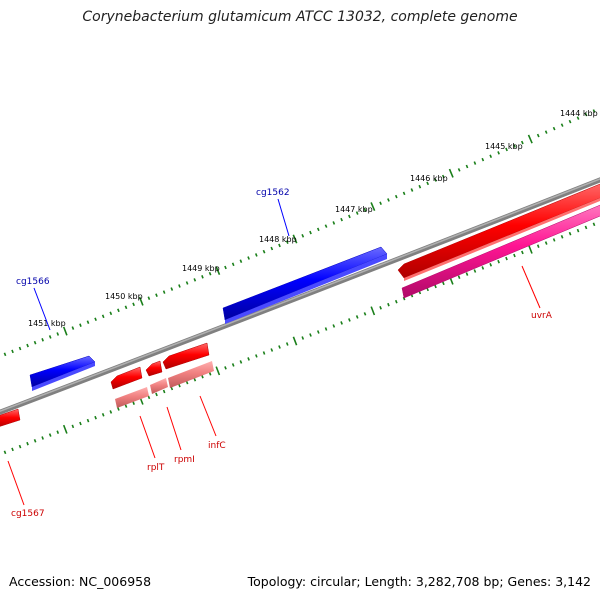 The height and width of the screenshot is (600, 600). What do you see at coordinates (132, 397) in the screenshot?
I see `feature-rplT-light` at bounding box center [132, 397].